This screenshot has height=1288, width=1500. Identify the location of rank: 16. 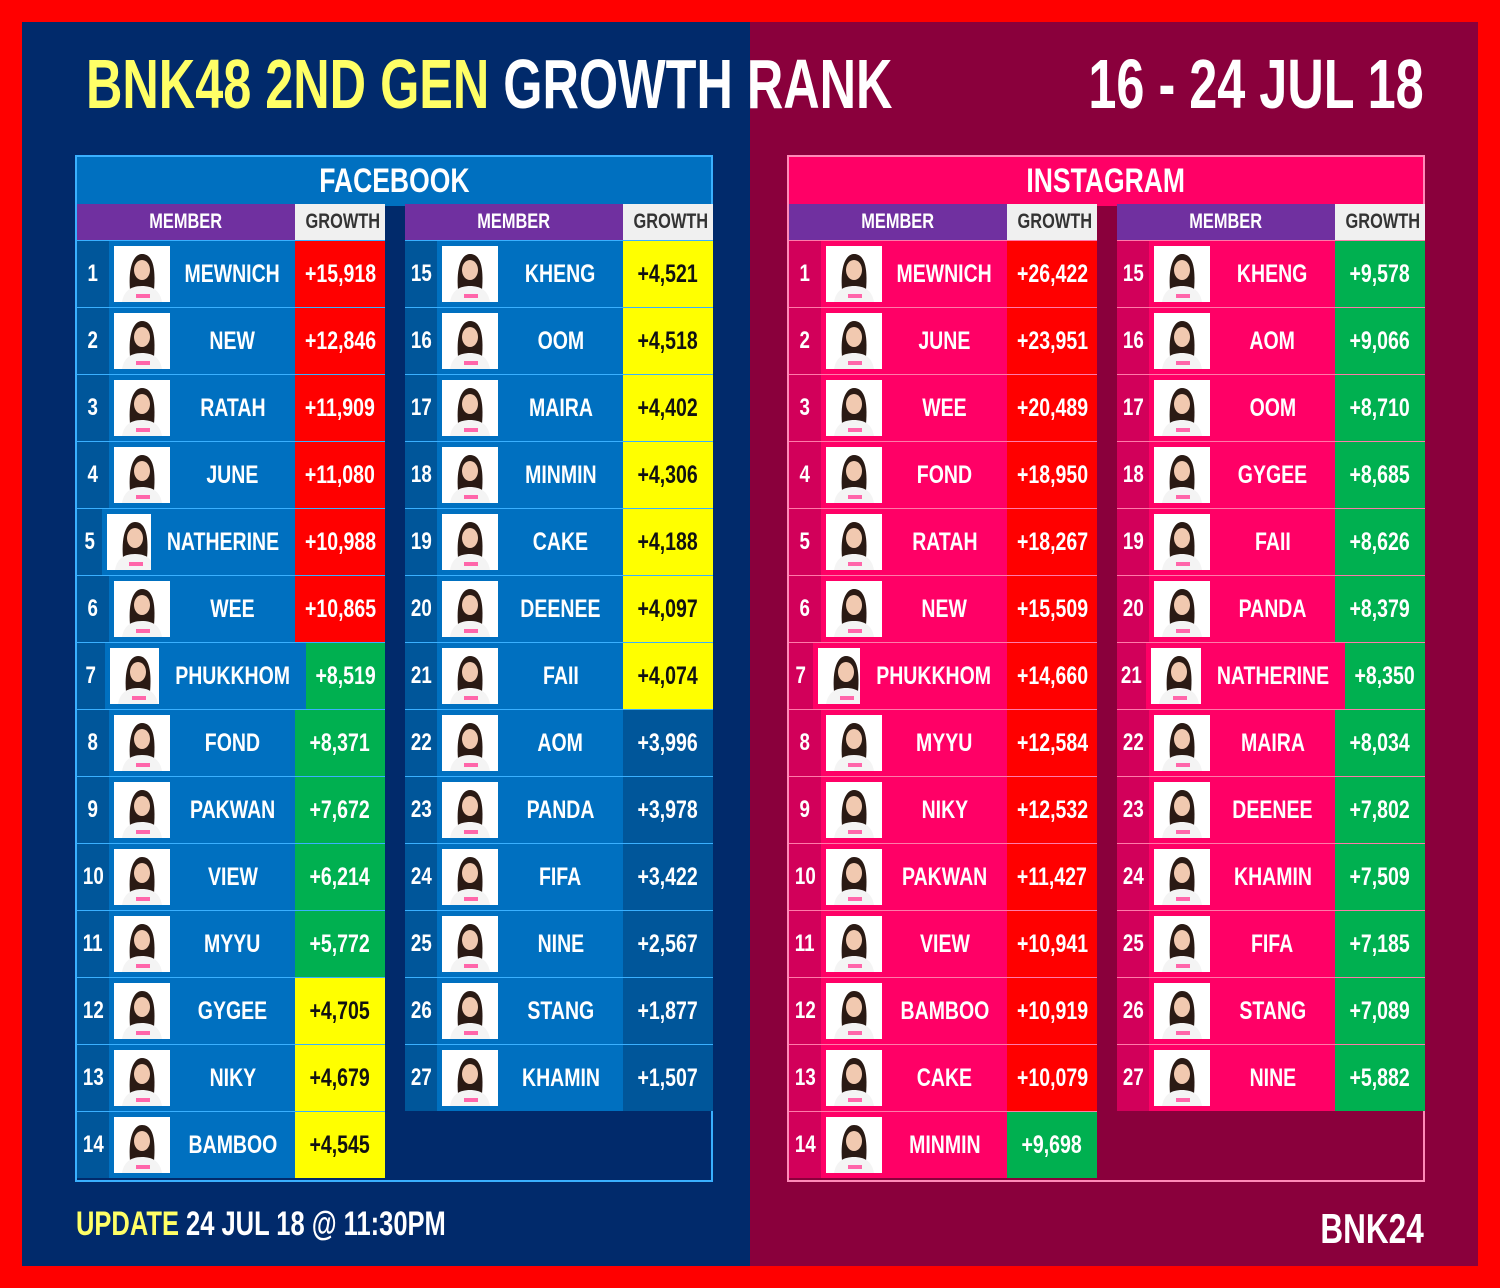
(1133, 341).